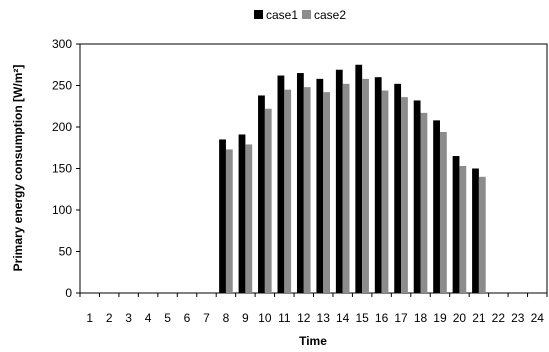  I want to click on y-tick-label: 300, so click(62, 44).